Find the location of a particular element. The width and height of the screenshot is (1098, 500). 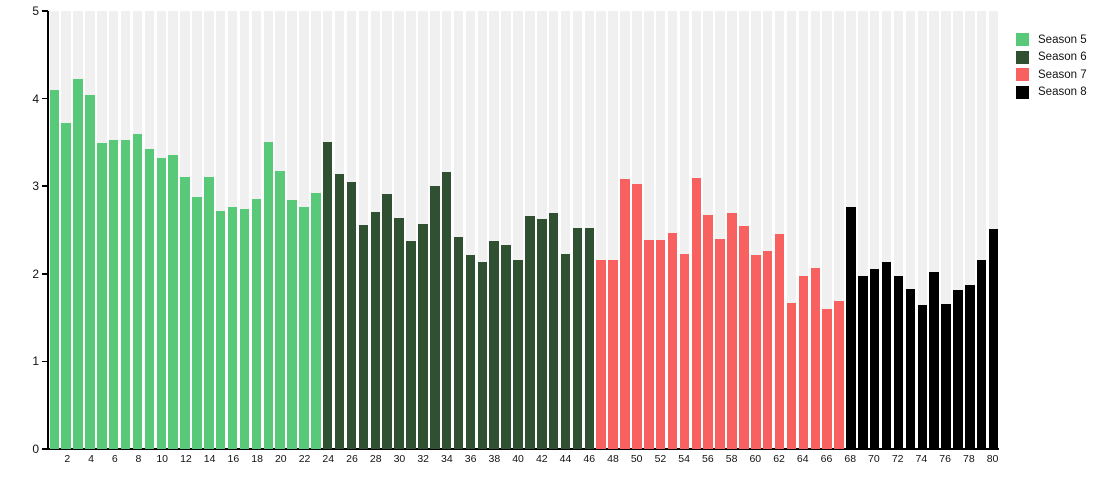

x-axis-spine is located at coordinates (522, 449).